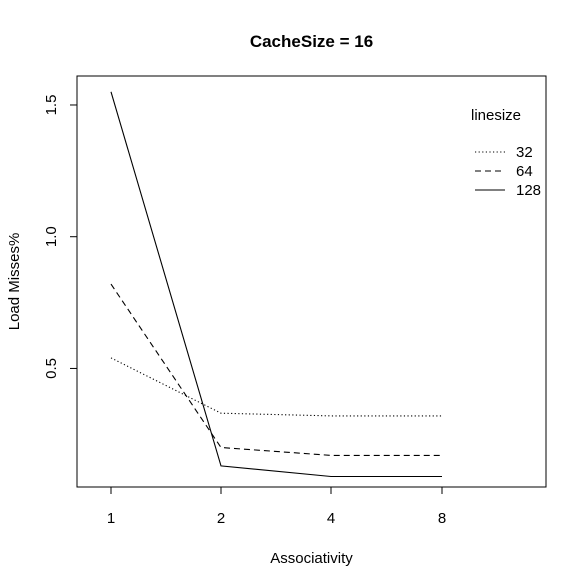 The height and width of the screenshot is (586, 587). What do you see at coordinates (276, 506) in the screenshot?
I see `x-axis: 1 2 4 8` at bounding box center [276, 506].